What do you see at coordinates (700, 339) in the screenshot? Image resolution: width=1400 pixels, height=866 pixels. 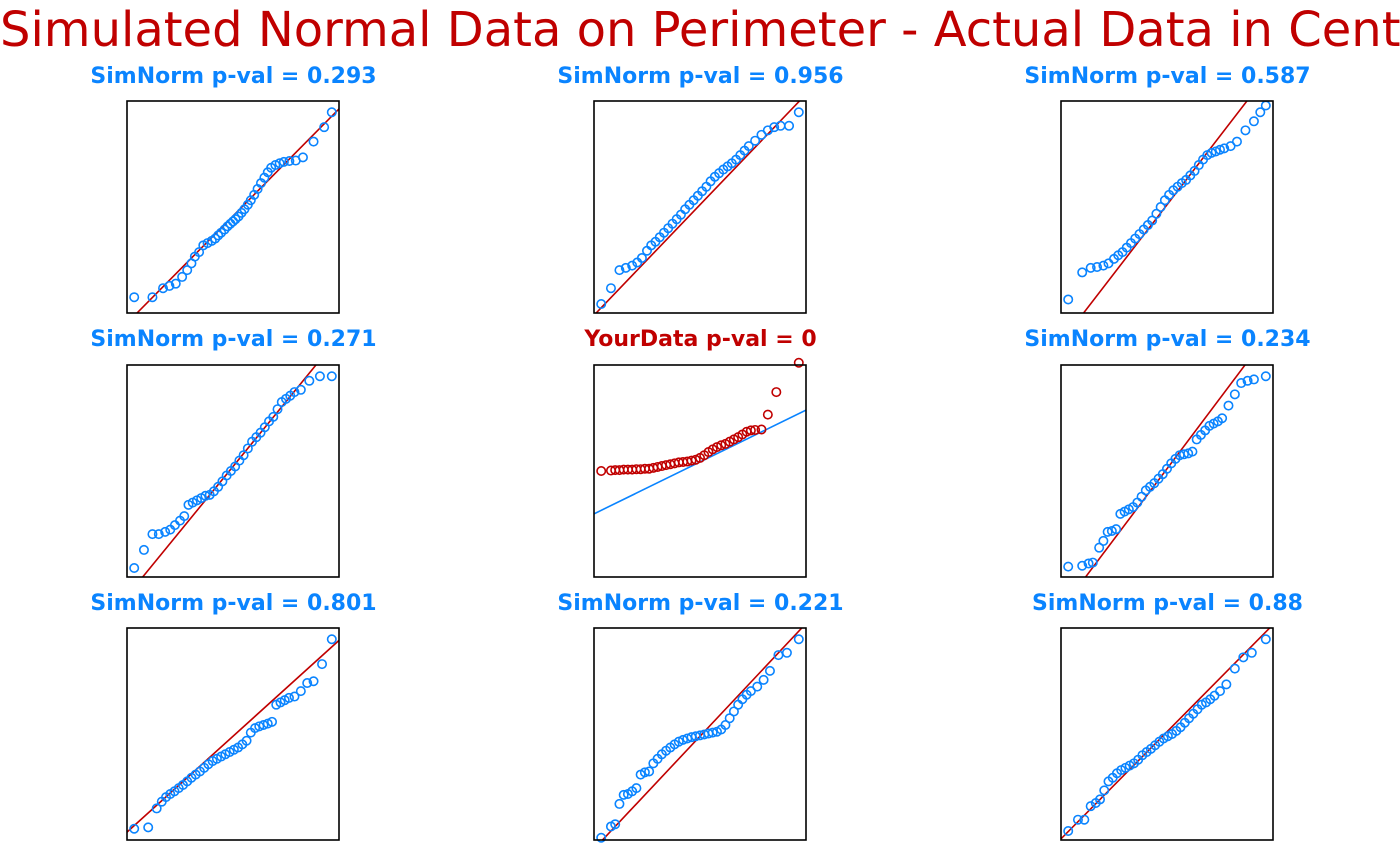 I see `panel-title: YourData p-val = 0` at bounding box center [700, 339].